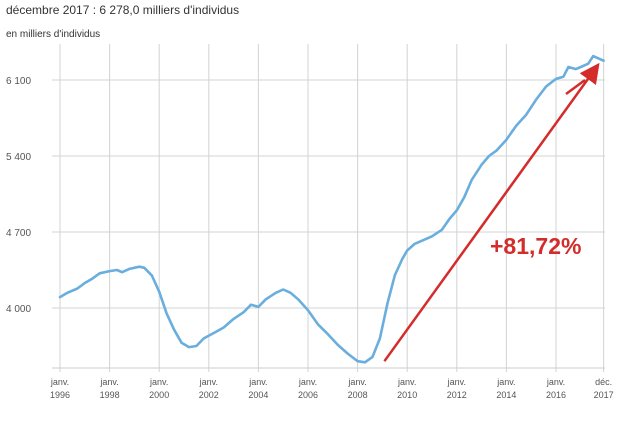  Describe the element at coordinates (358, 395) in the screenshot. I see `x-tick-label-year: 2008` at that location.